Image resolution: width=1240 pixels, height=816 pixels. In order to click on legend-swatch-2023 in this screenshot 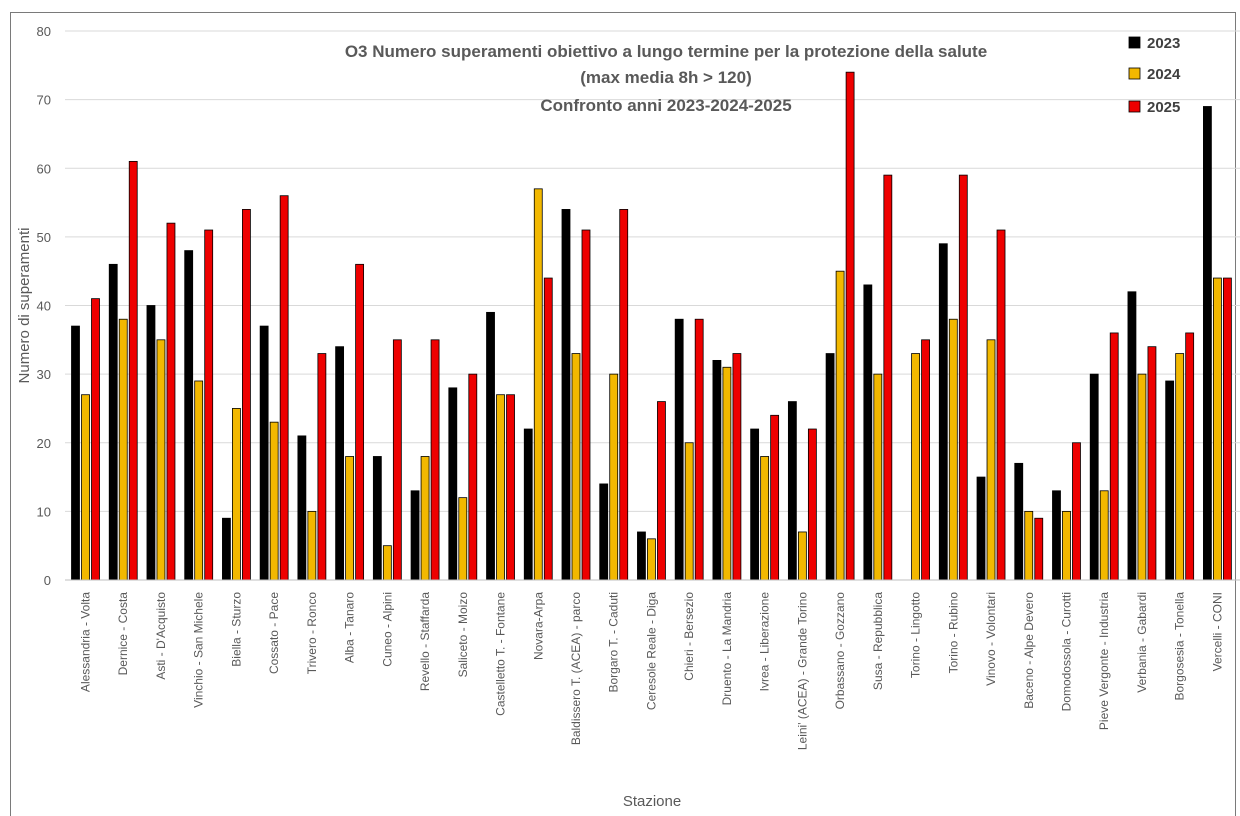, I will do `click(1134, 42)`.